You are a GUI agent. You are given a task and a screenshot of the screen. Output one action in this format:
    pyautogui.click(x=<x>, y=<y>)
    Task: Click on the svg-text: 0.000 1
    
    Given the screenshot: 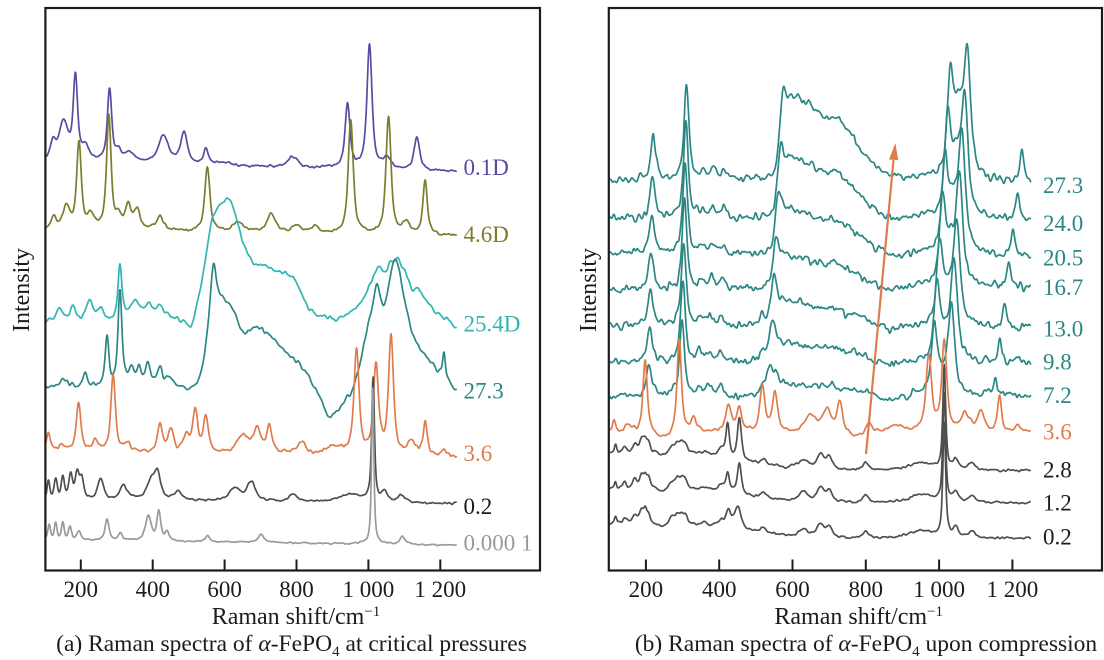 What is the action you would take?
    pyautogui.click(x=498, y=543)
    